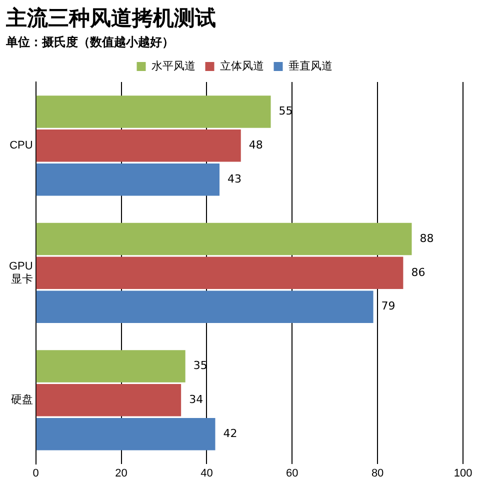 The image size is (493, 497). What do you see at coordinates (255, 145) in the screenshot?
I see `data-label: 48` at bounding box center [255, 145].